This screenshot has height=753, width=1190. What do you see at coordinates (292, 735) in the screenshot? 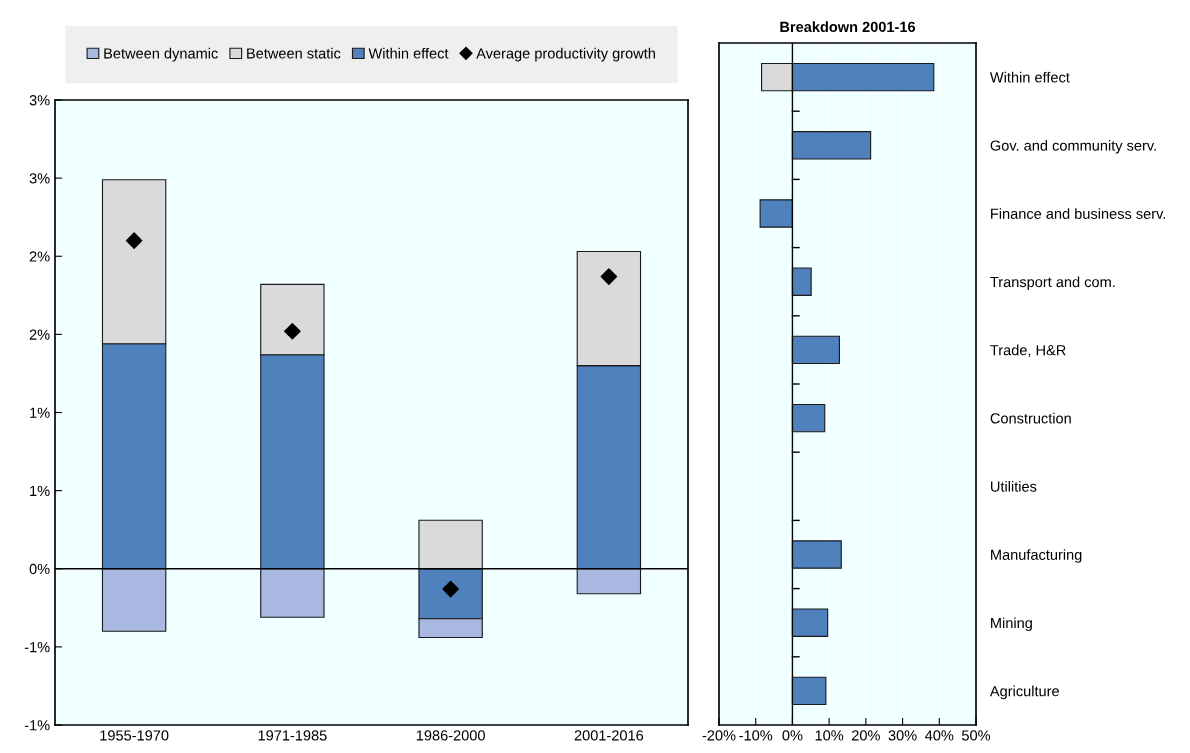
I see `x-tick-label: 1971-1985` at bounding box center [292, 735].